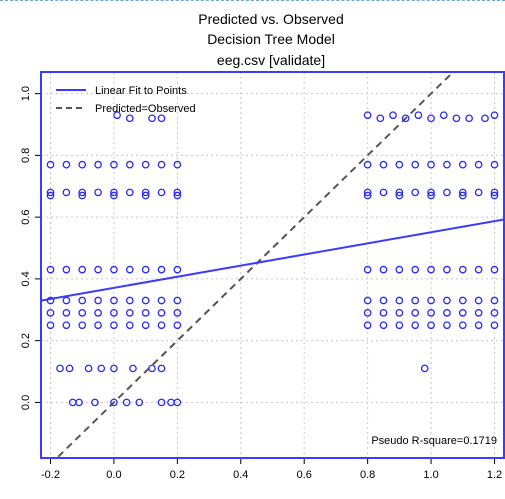 The image size is (505, 499). I want to click on y-tick-label: 0.6, so click(26, 216).